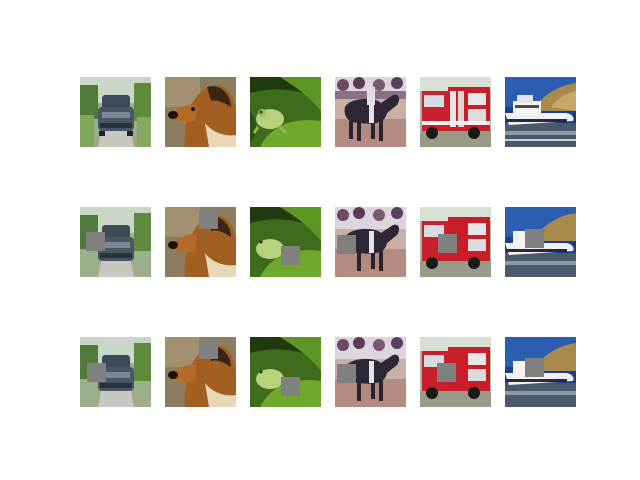  I want to click on tile-firetruck-masked-a, so click(455, 242).